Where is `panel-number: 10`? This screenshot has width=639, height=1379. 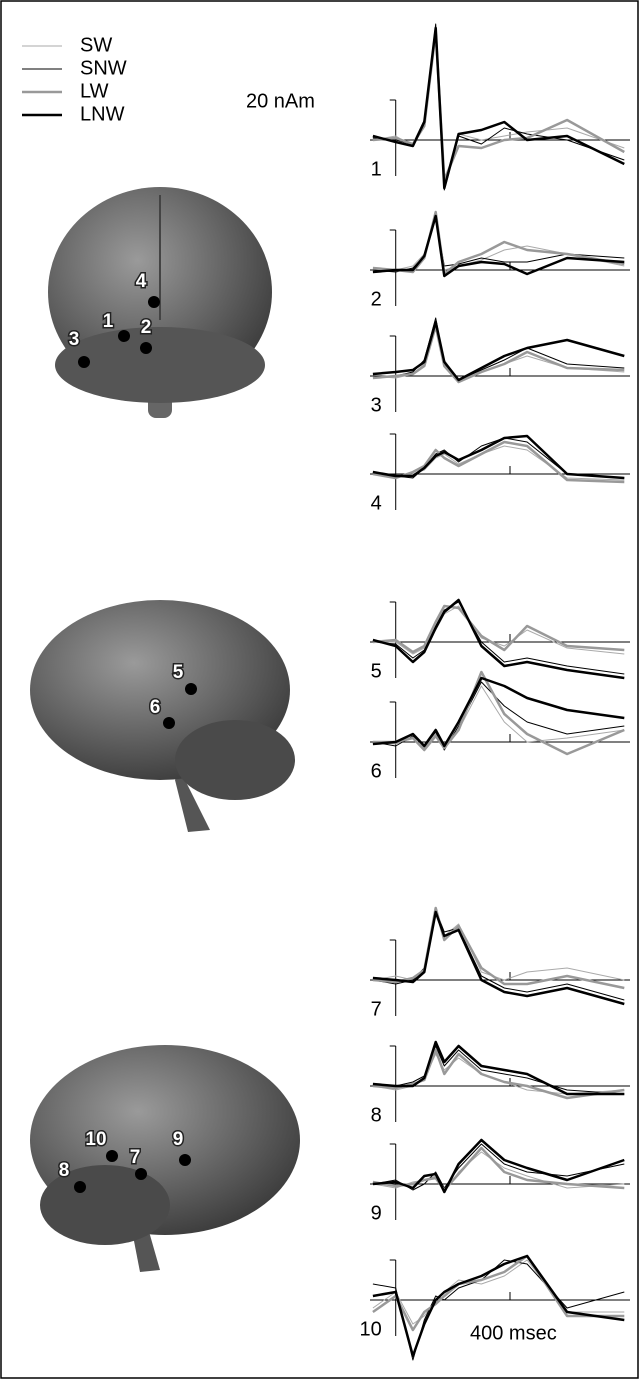
panel-number: 10 is located at coordinates (370, 1329).